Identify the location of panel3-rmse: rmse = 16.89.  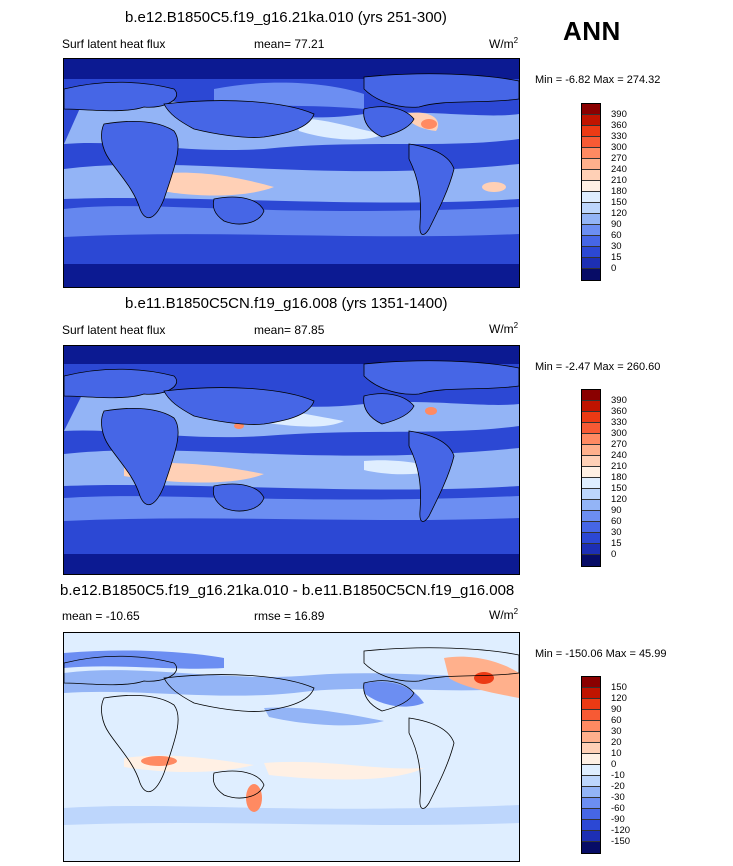
(289, 616).